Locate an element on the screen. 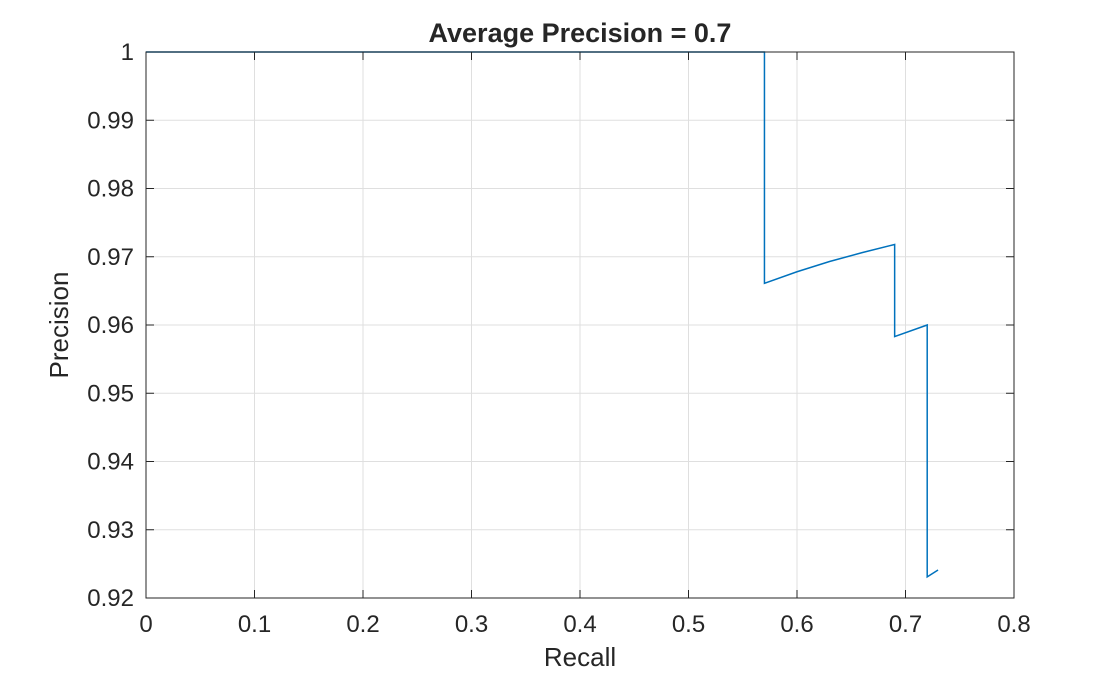 This screenshot has width=1120, height=674. y-tick-label: 0.96 is located at coordinates (110, 325).